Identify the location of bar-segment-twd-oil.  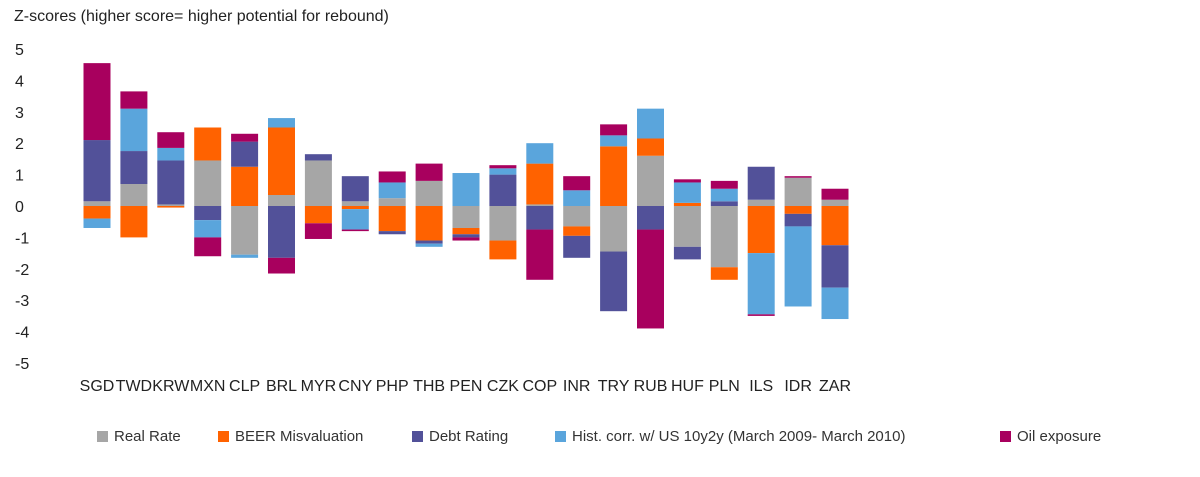
(134, 100).